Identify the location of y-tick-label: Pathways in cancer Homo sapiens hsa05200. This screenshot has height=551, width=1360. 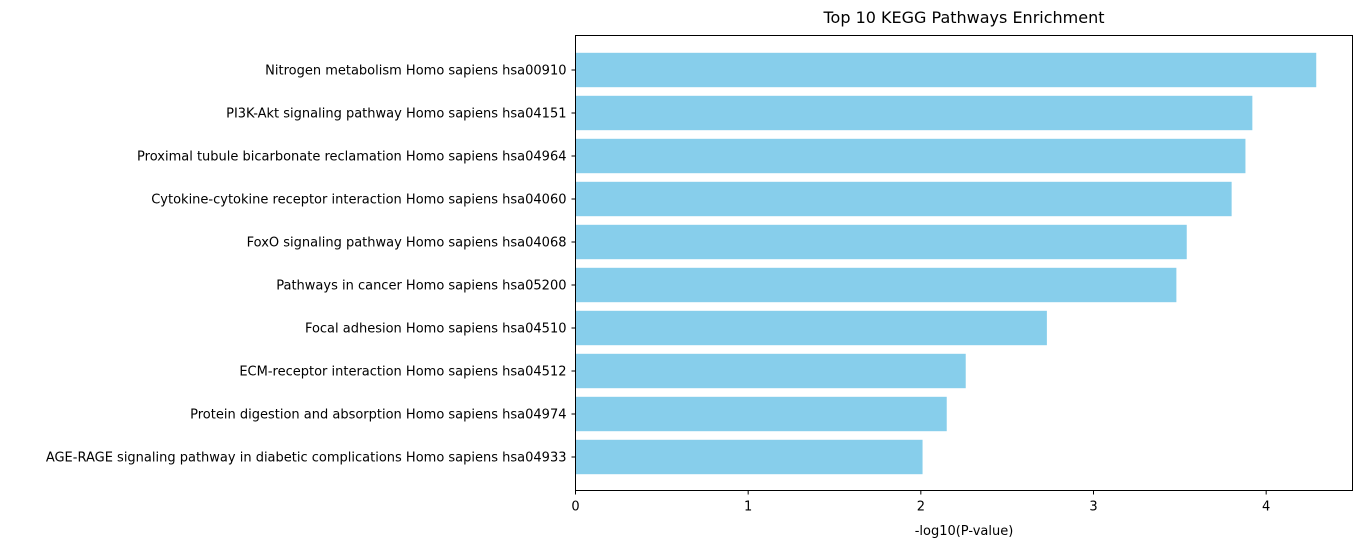
(421, 286).